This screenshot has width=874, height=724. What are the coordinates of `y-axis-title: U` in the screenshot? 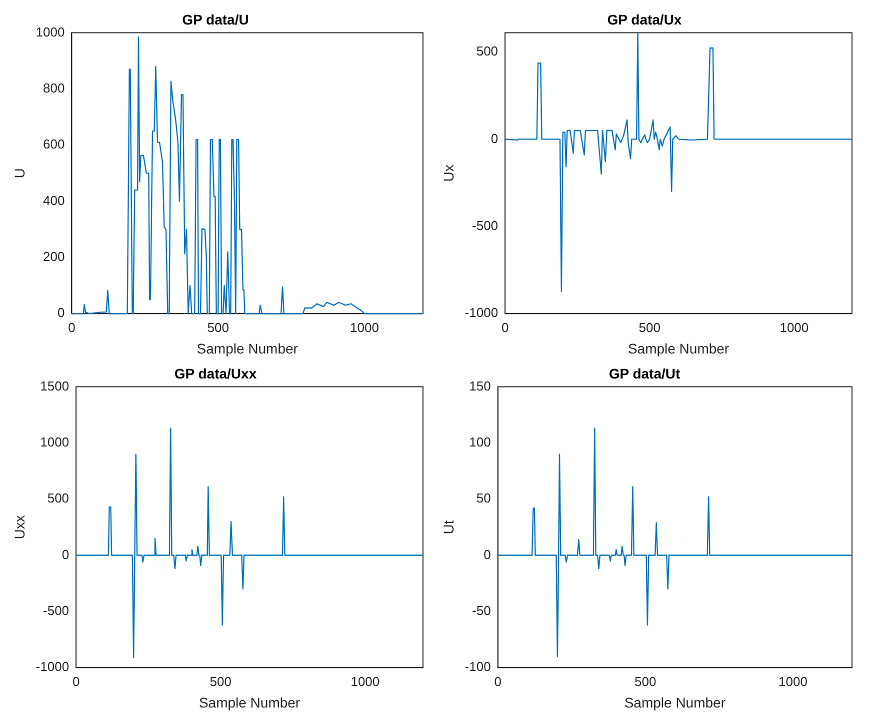 It's located at (19, 173).